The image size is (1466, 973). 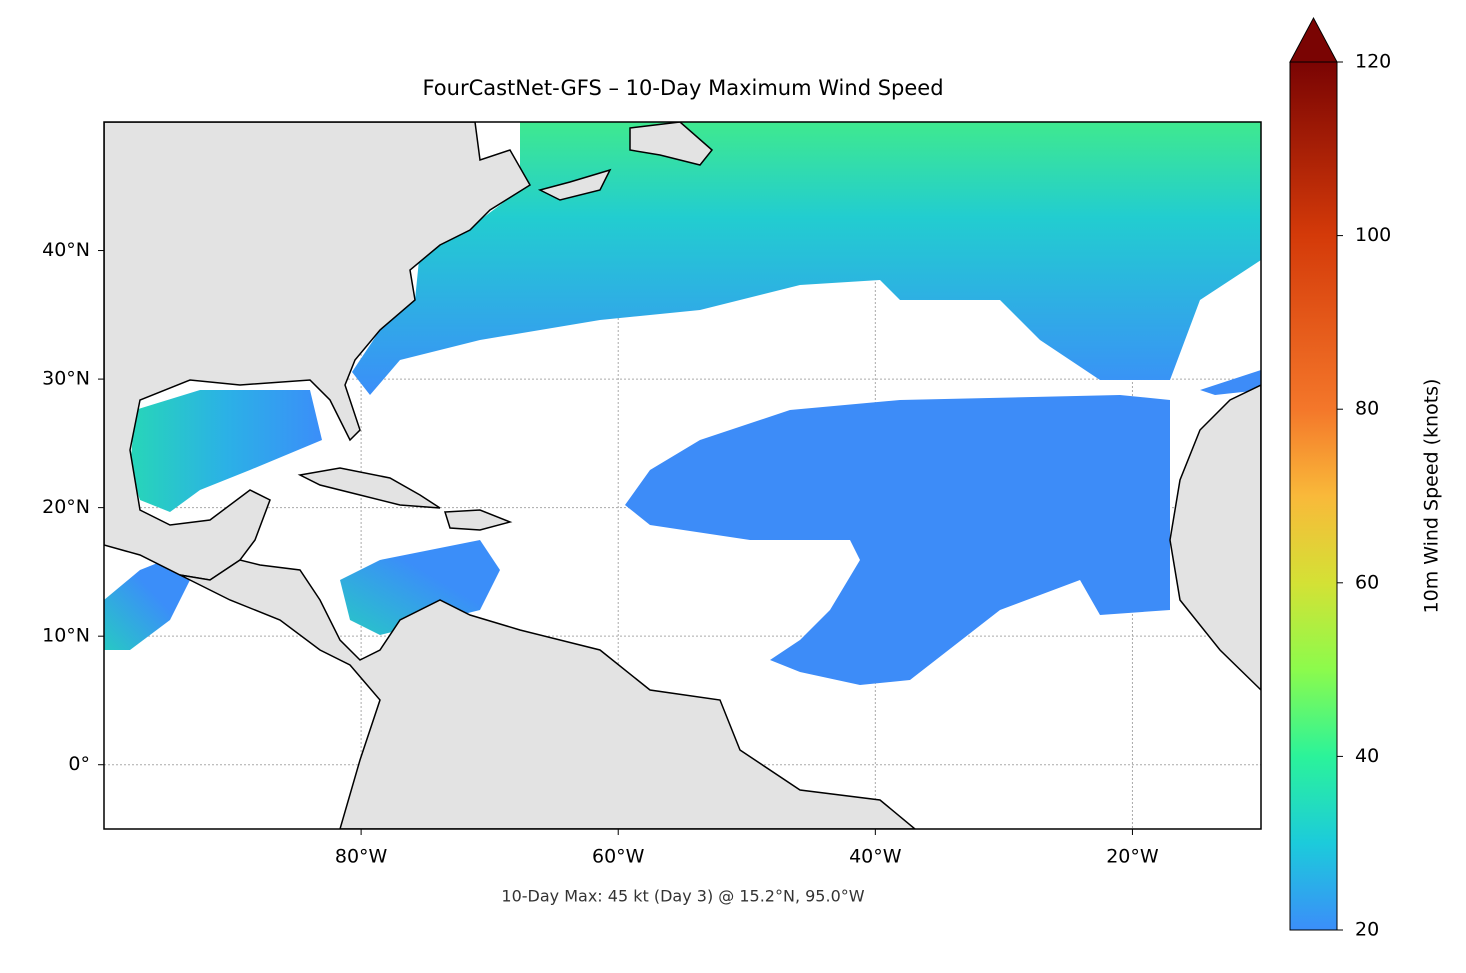 I want to click on x-tick-label: 80°W, so click(x=361, y=857).